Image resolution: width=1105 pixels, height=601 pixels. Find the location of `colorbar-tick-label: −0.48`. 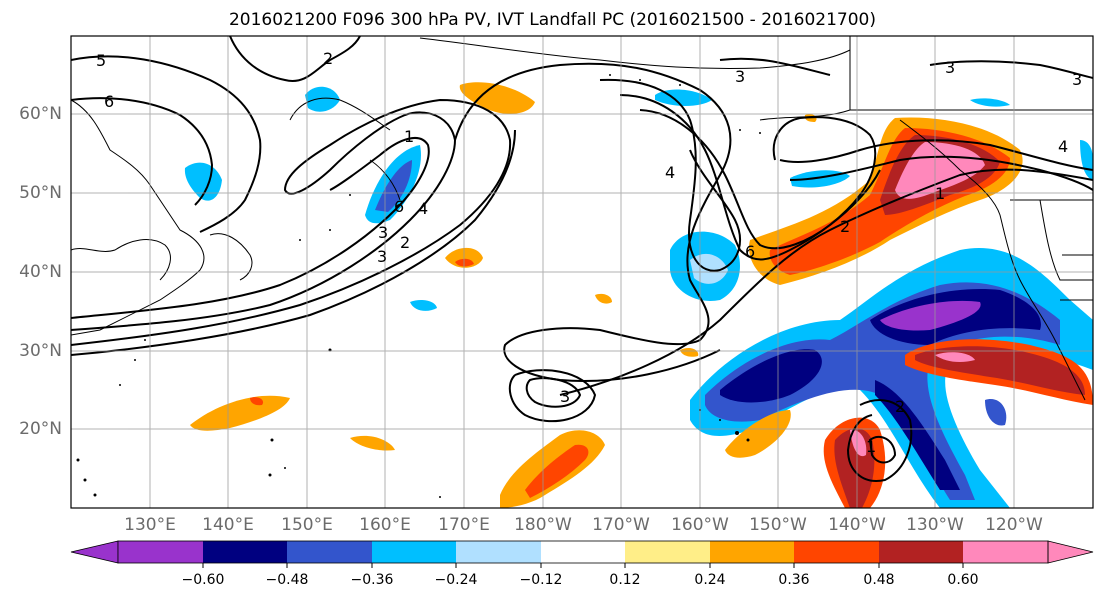

colorbar-tick-label: −0.48 is located at coordinates (287, 580).